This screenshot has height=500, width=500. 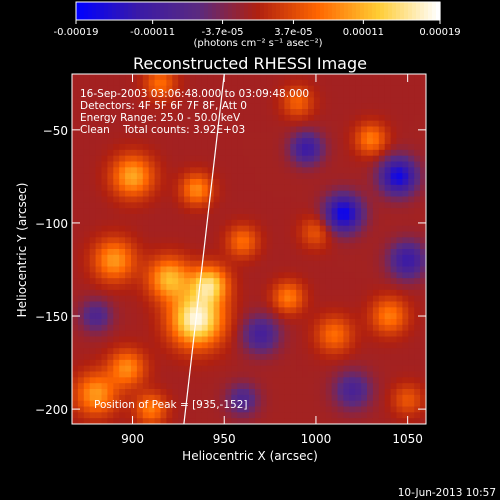 What do you see at coordinates (138, 11) in the screenshot?
I see `colorbar-cell` at bounding box center [138, 11].